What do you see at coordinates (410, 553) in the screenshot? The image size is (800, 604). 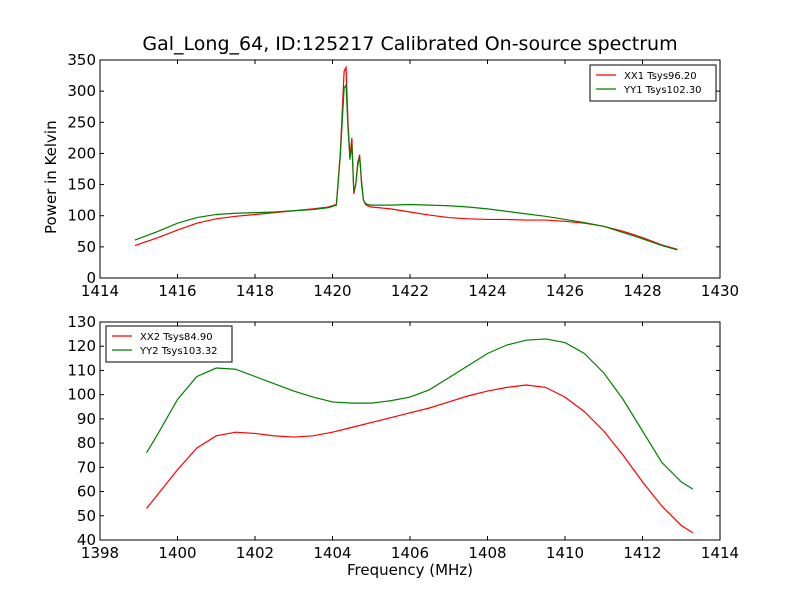 I see `x-tick-label: 1406` at bounding box center [410, 553].